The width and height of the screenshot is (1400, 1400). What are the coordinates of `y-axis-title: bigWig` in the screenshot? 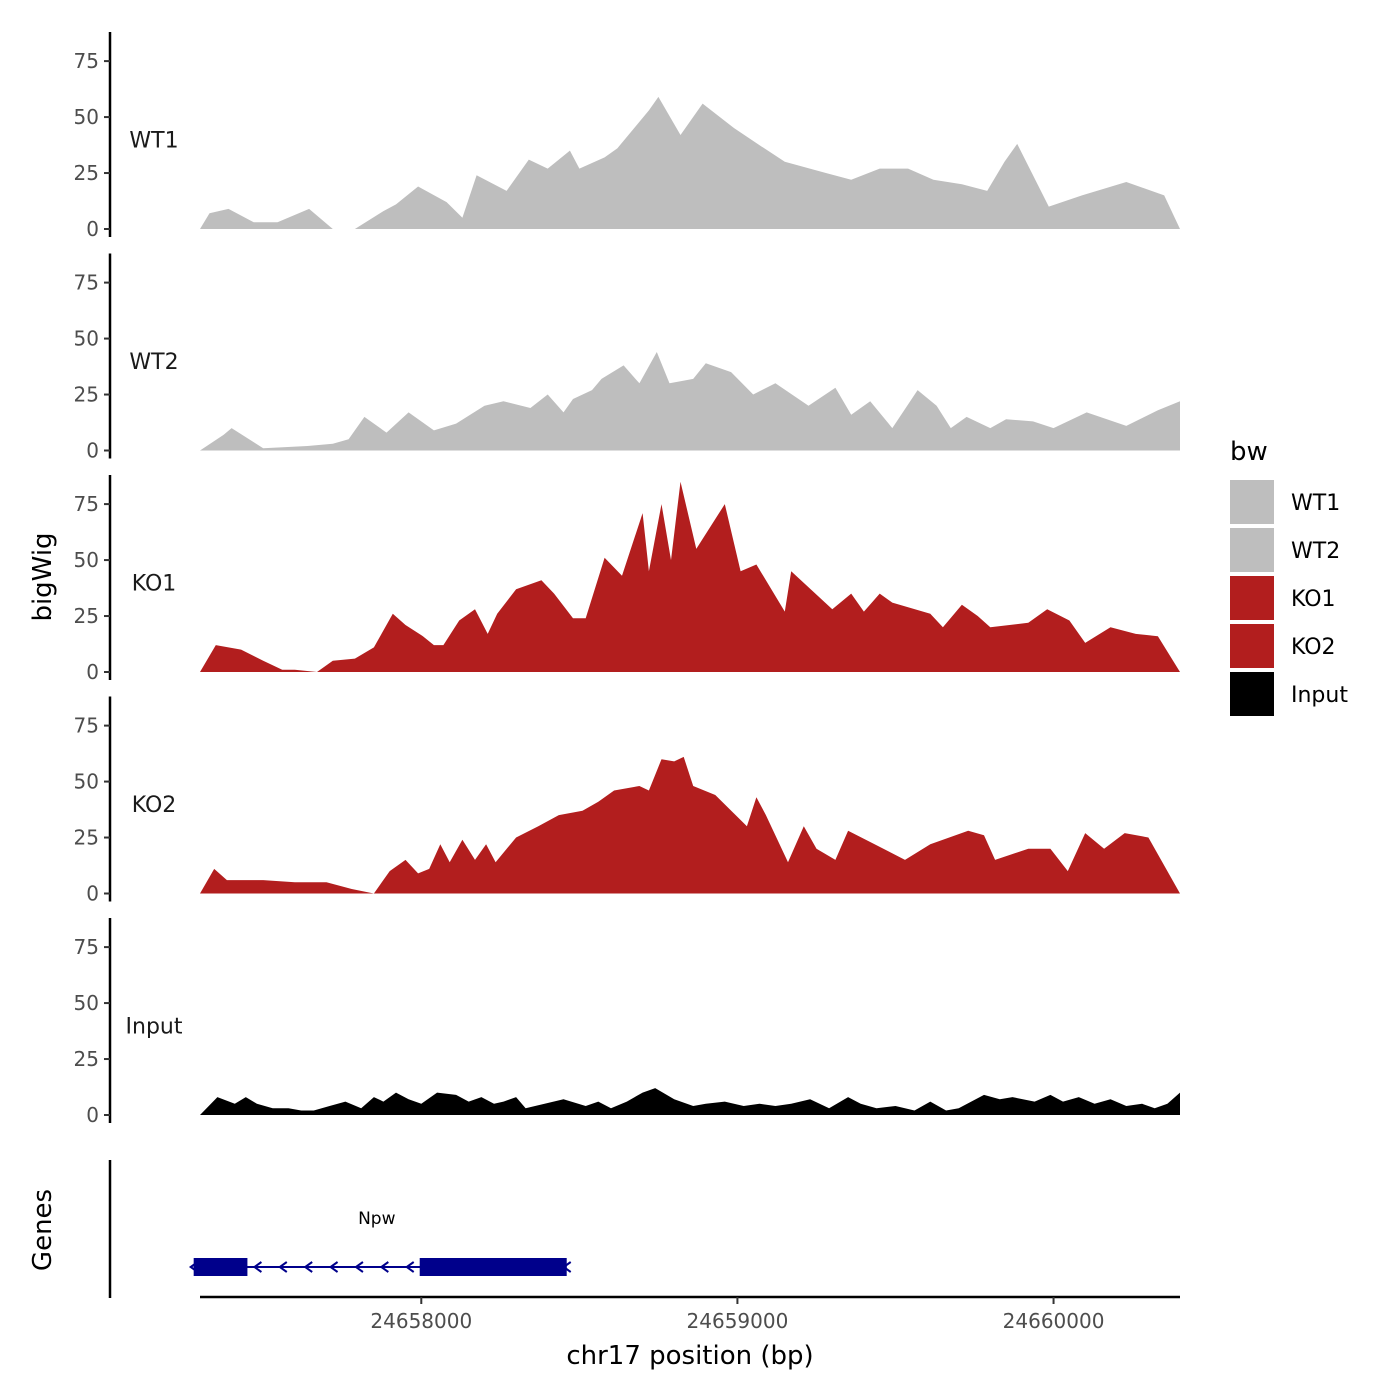 It's located at (43, 576).